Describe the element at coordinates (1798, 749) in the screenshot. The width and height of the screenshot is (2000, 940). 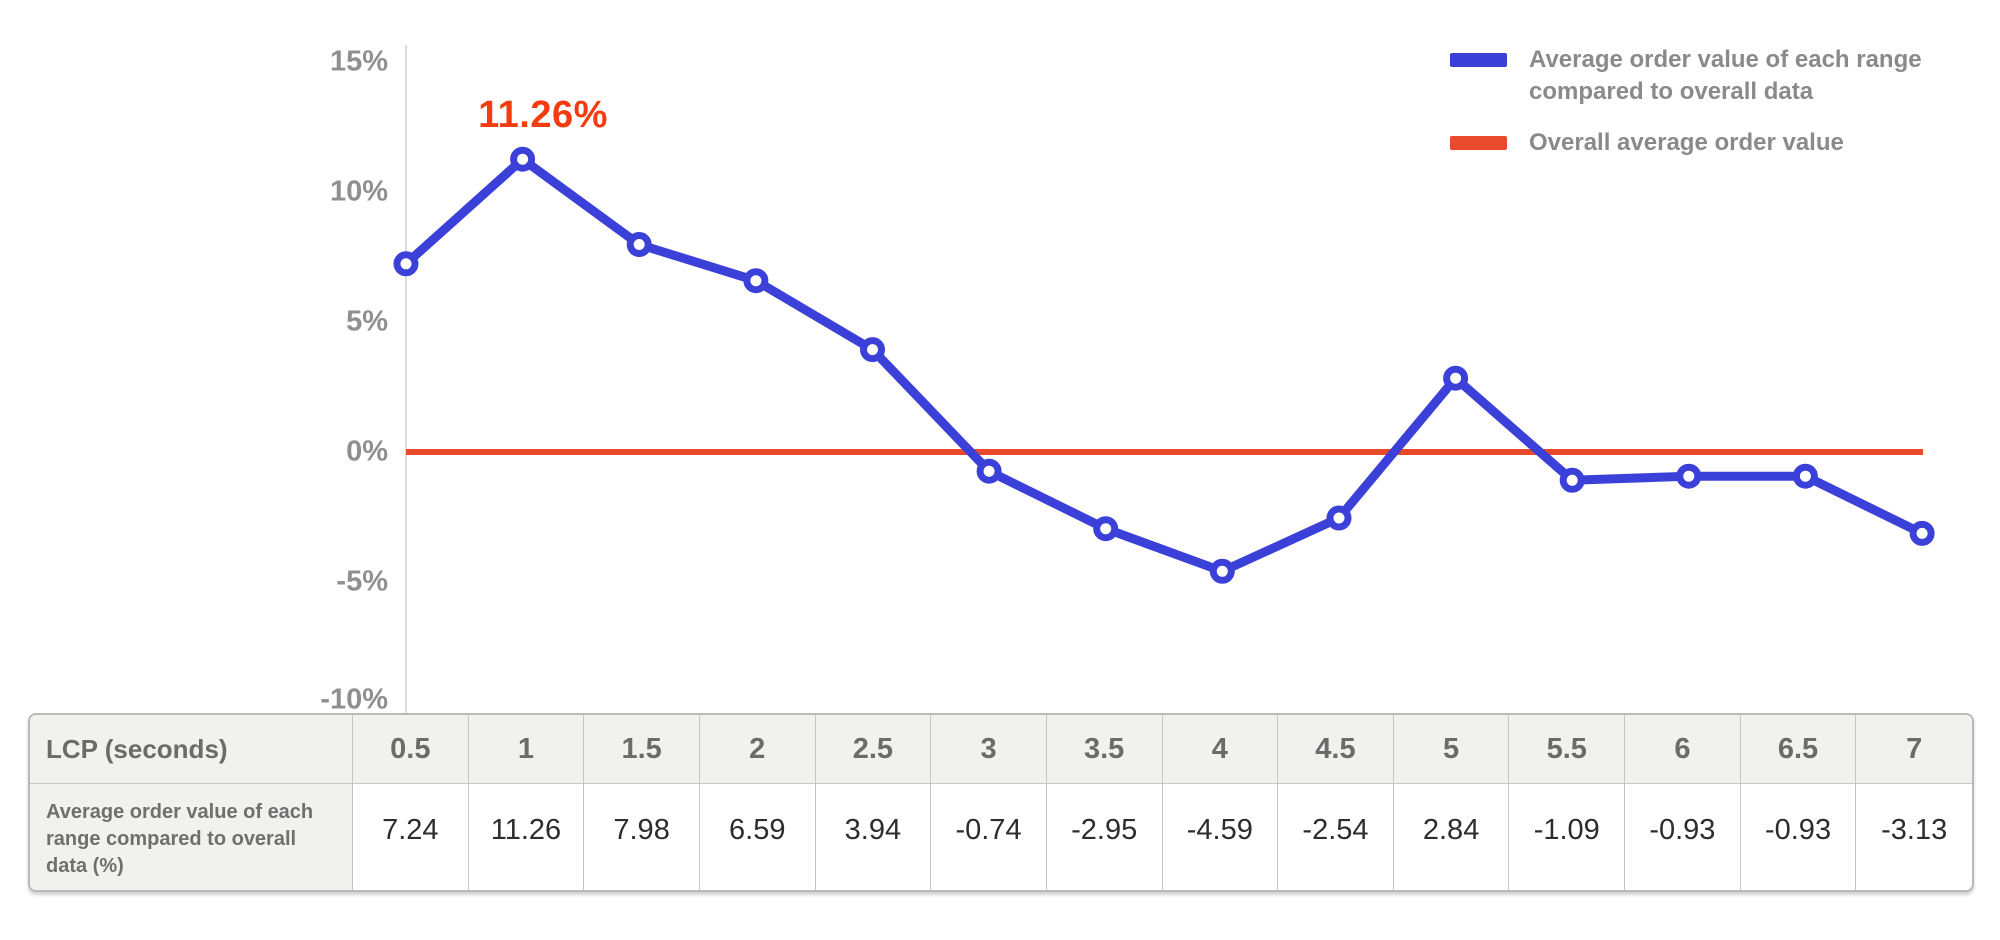
I see `table-col-header: 6.5` at that location.